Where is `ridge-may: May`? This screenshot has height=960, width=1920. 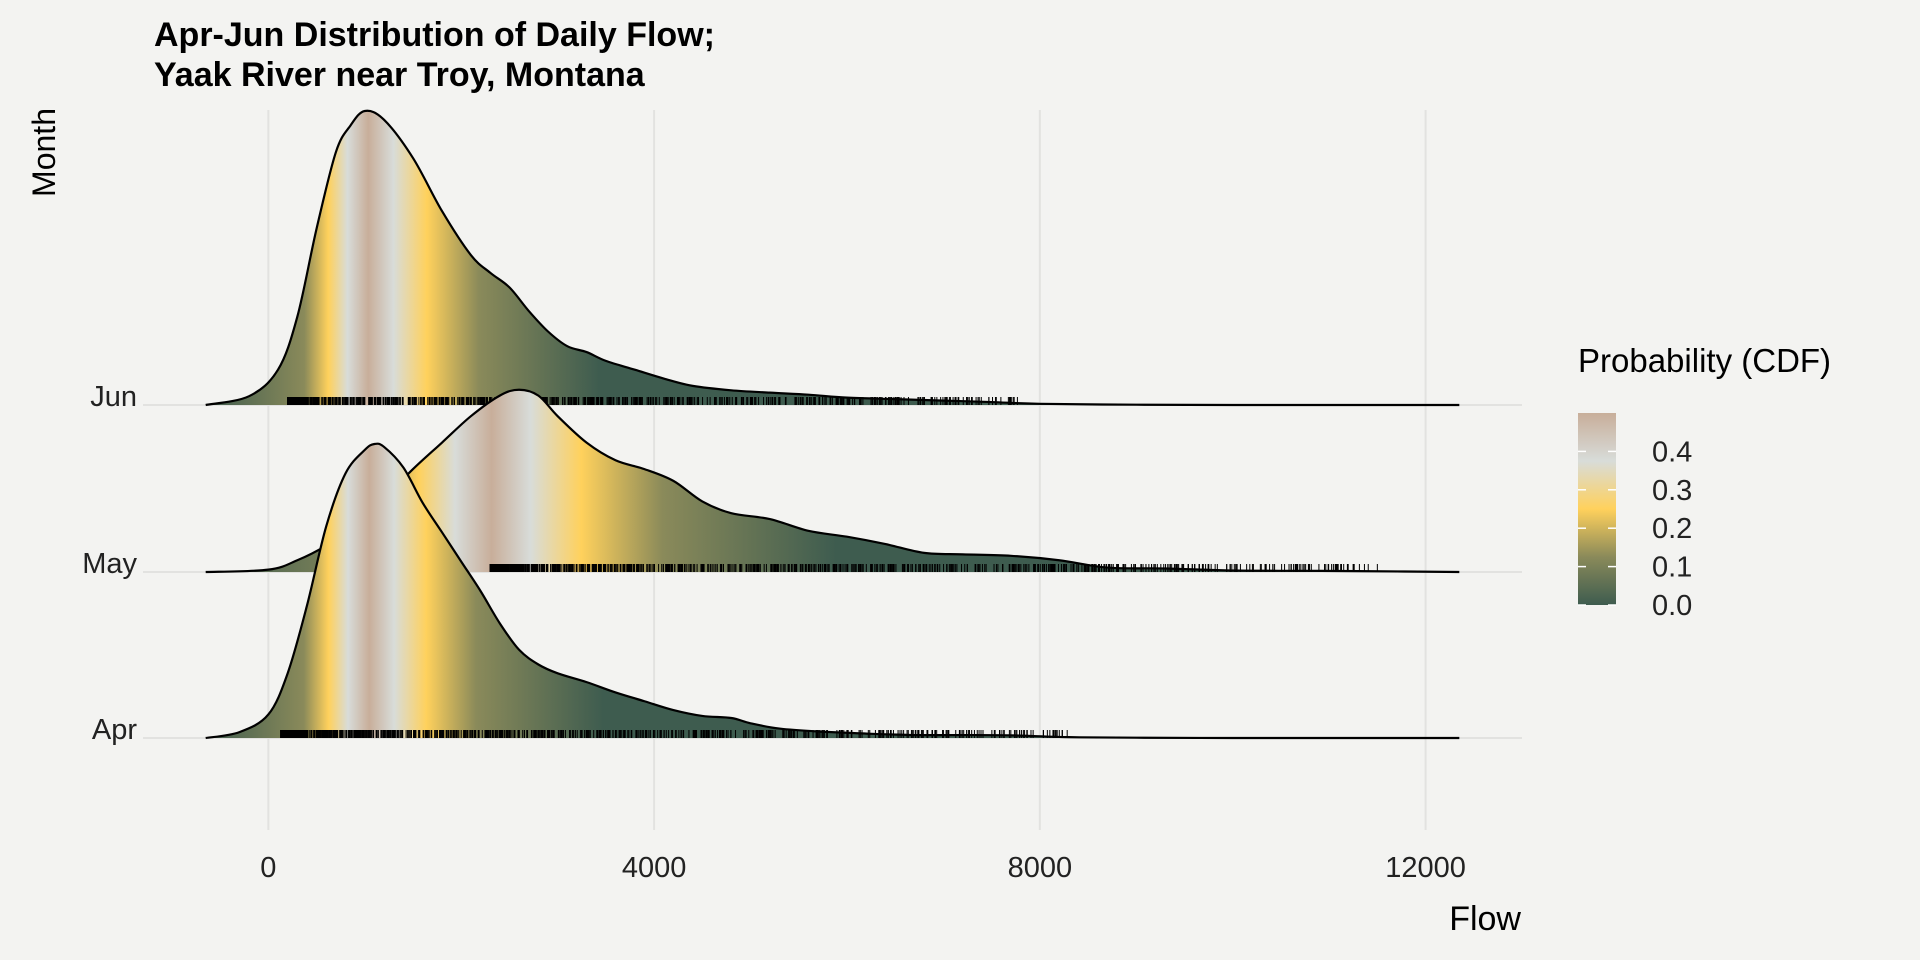
ridge-may: May is located at coordinates (771, 484).